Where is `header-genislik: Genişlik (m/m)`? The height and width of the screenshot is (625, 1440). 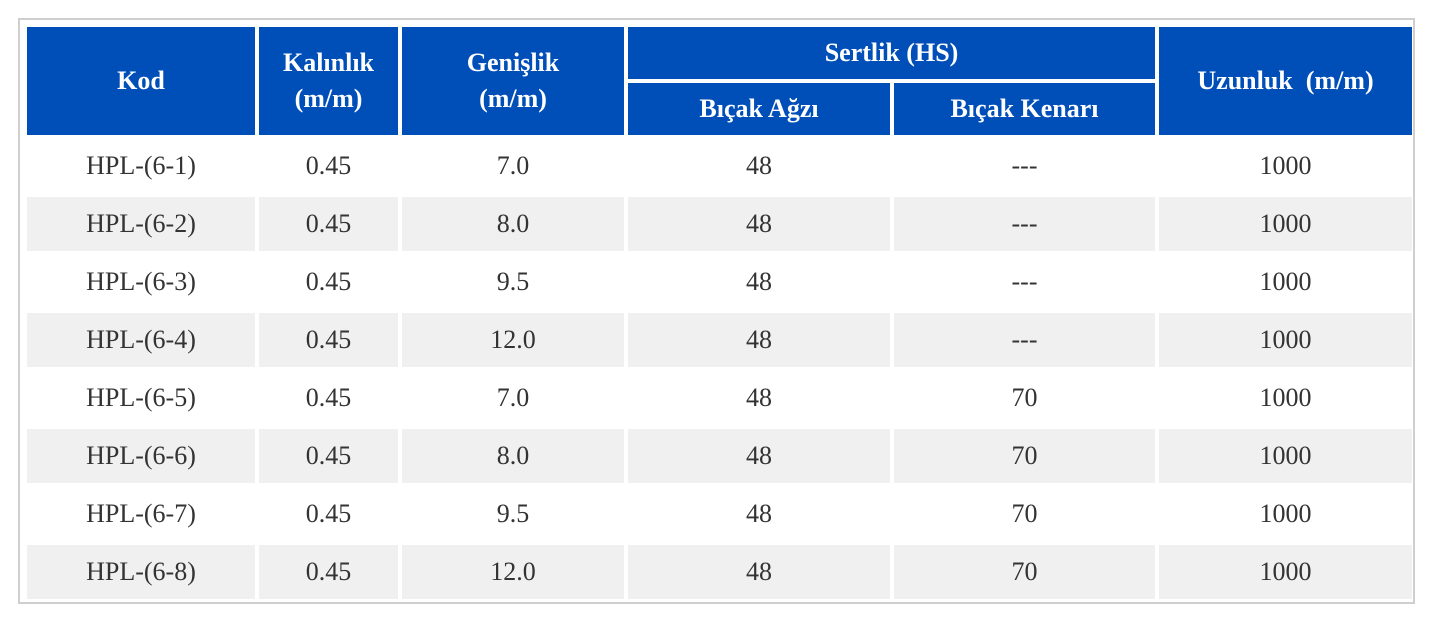
header-genislik: Genişlik (m/m) is located at coordinates (513, 81).